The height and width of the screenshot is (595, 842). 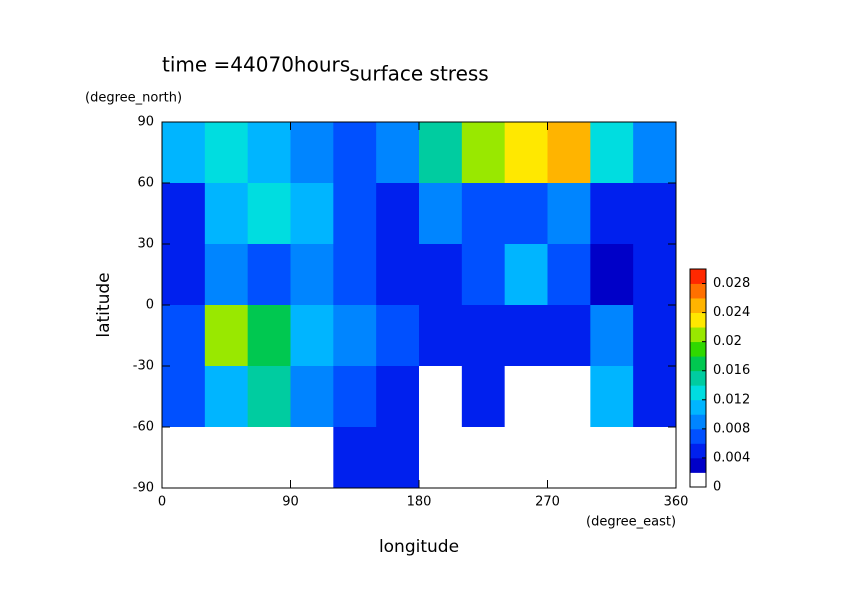 I want to click on colorbar-tick-label: 0.004, so click(x=731, y=457).